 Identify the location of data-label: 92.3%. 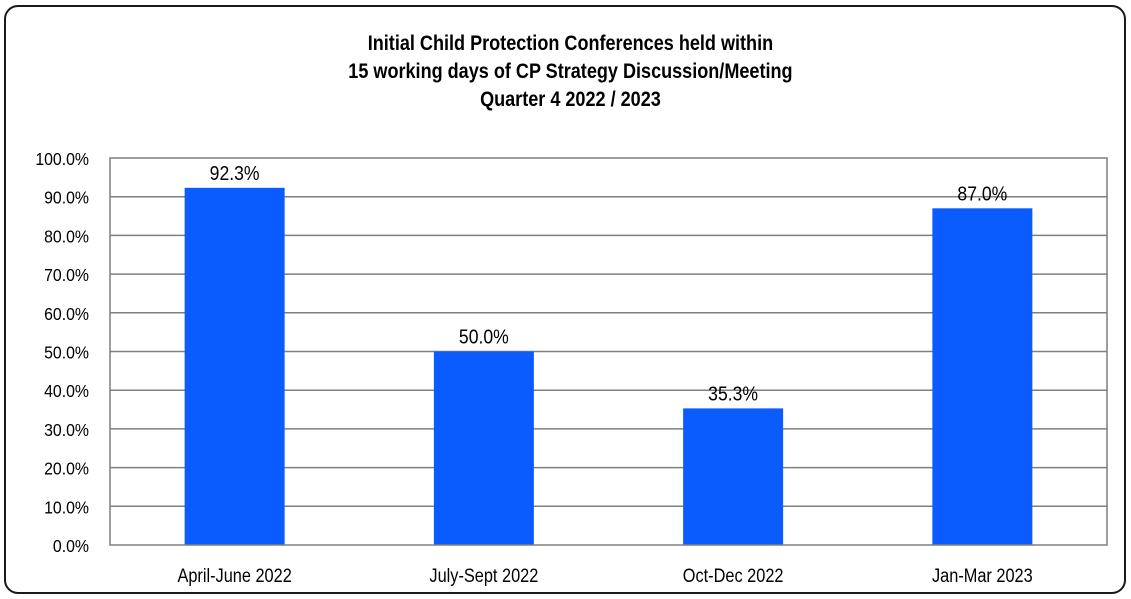
(235, 173).